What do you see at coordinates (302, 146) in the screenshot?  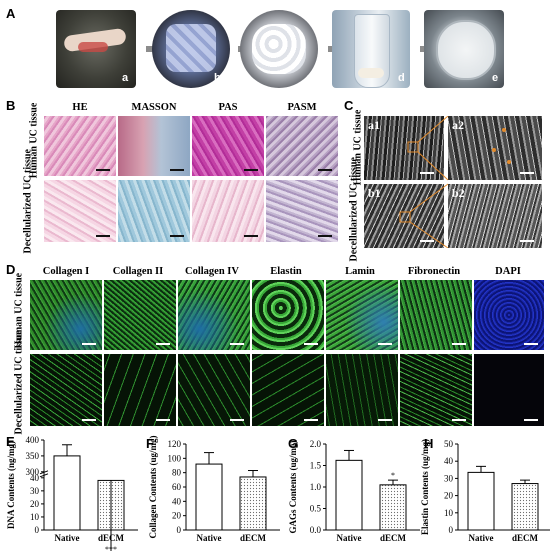 I see `pasm-human-image` at bounding box center [302, 146].